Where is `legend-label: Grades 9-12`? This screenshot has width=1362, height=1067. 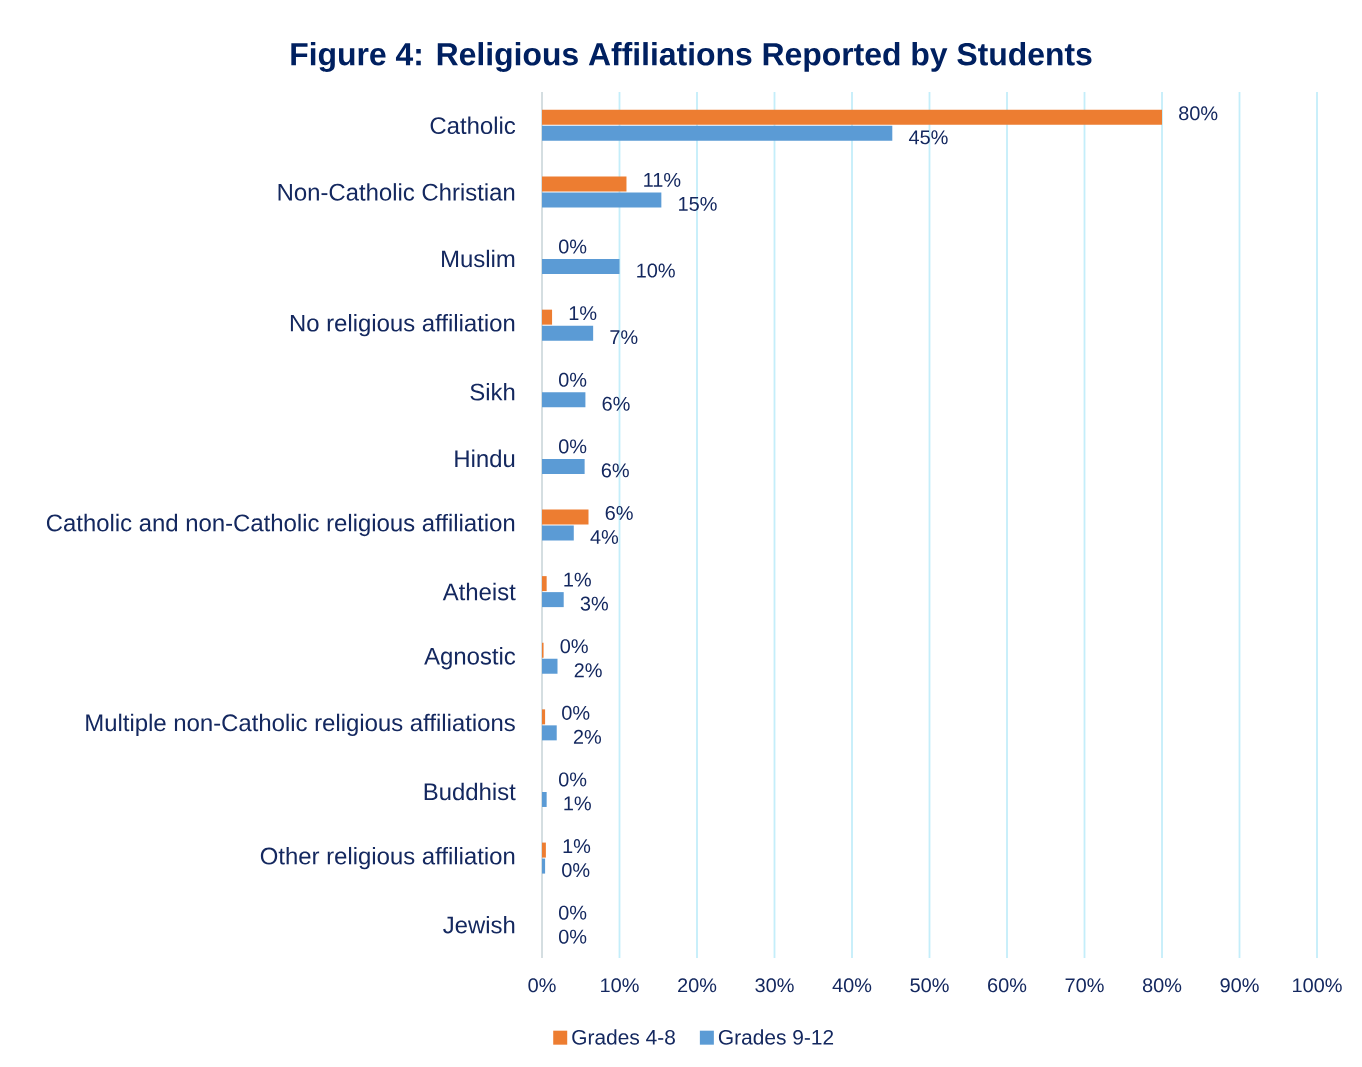
legend-label: Grades 9-12 is located at coordinates (776, 1037).